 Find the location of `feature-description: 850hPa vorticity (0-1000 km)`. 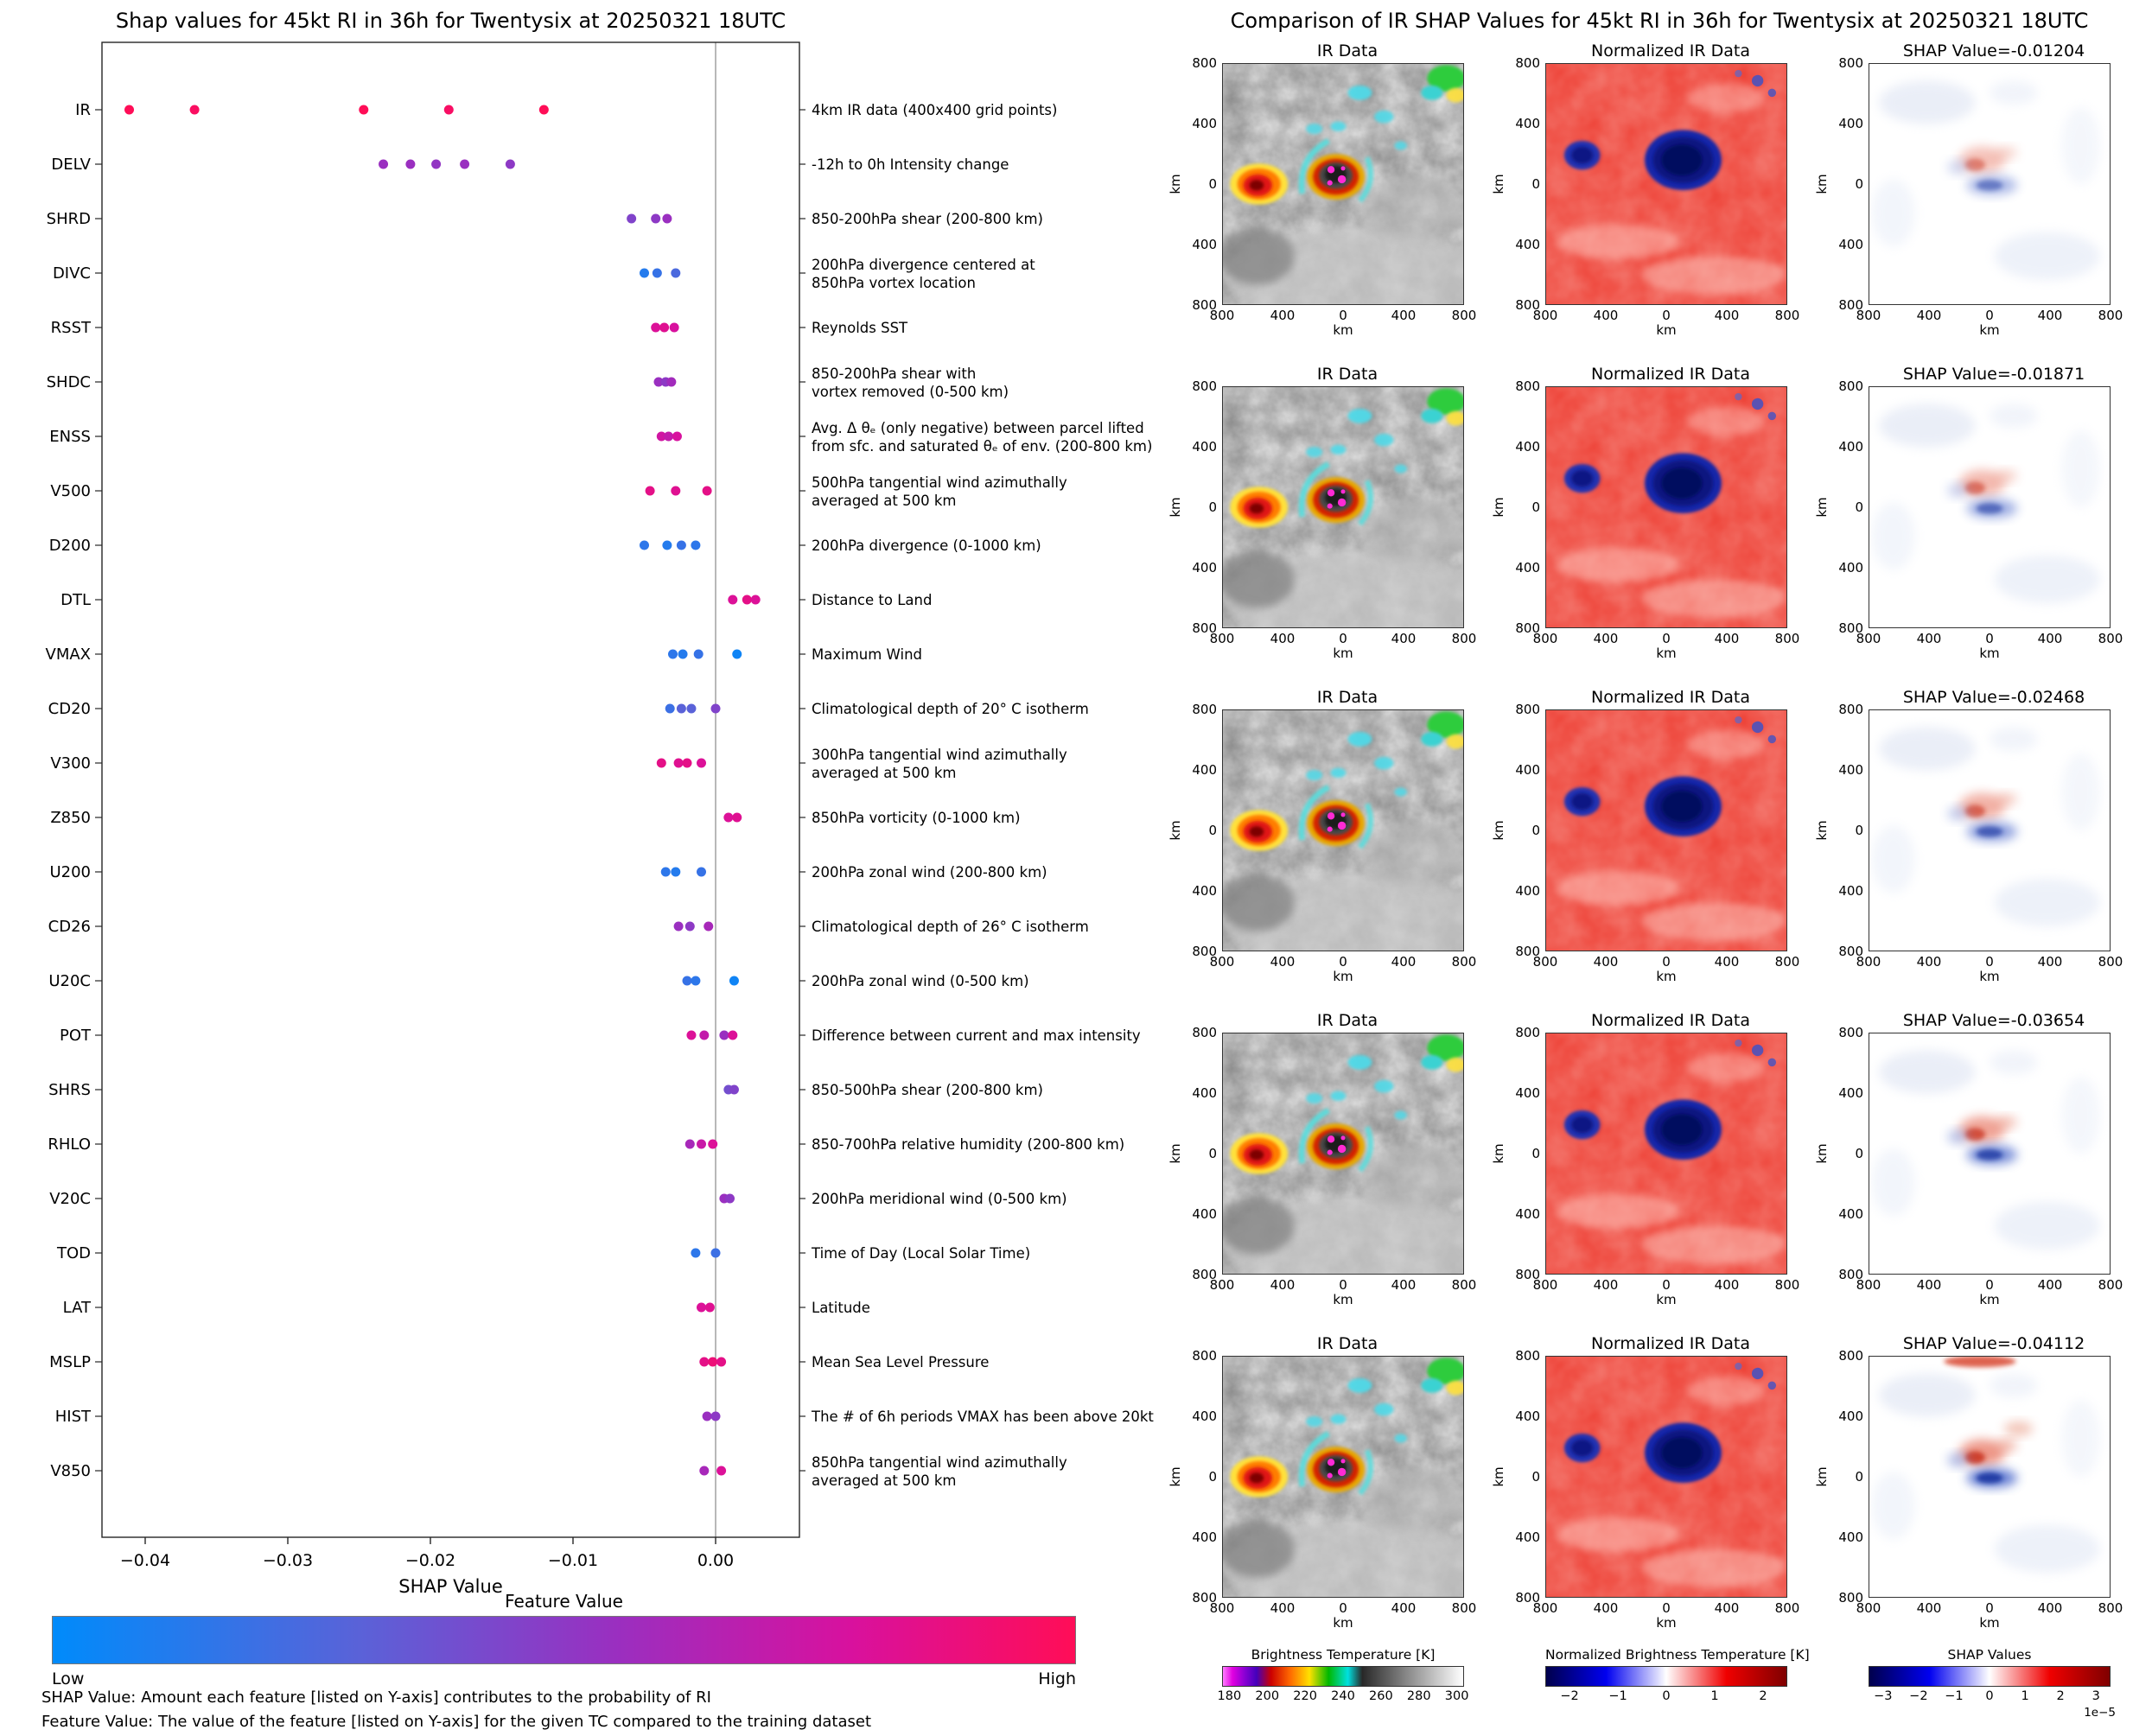

feature-description: 850hPa vorticity (0-1000 km) is located at coordinates (916, 818).